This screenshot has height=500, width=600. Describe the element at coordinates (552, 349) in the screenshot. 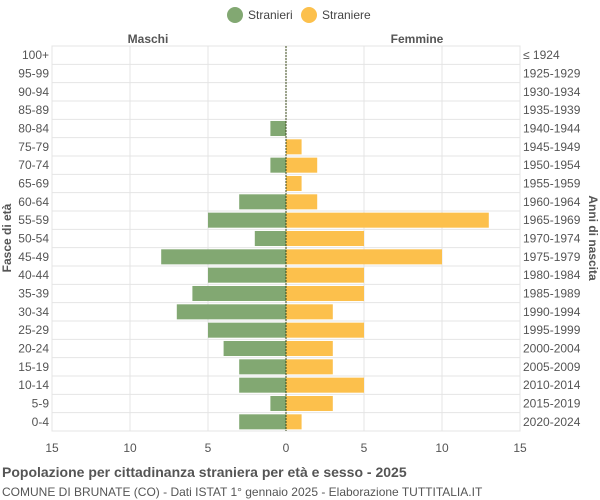

I see `y-tick-label-birth-years: 2000-2004` at that location.